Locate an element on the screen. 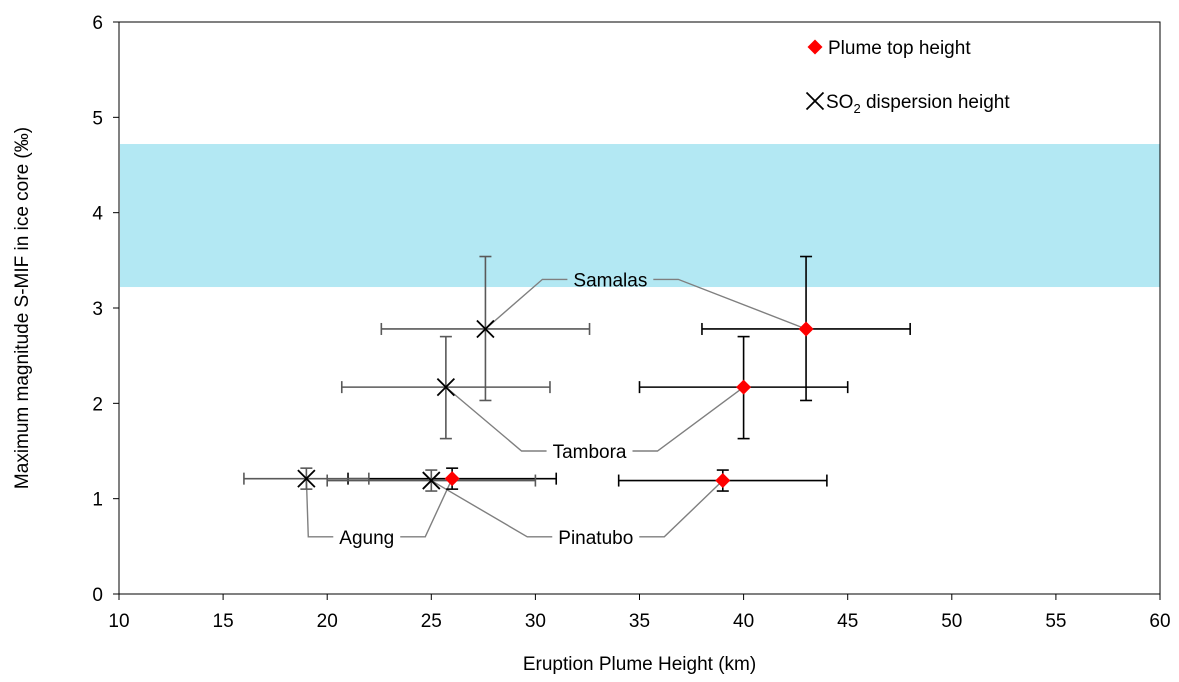 This screenshot has height=682, width=1179. annotation-samalas: Samalas is located at coordinates (610, 280).